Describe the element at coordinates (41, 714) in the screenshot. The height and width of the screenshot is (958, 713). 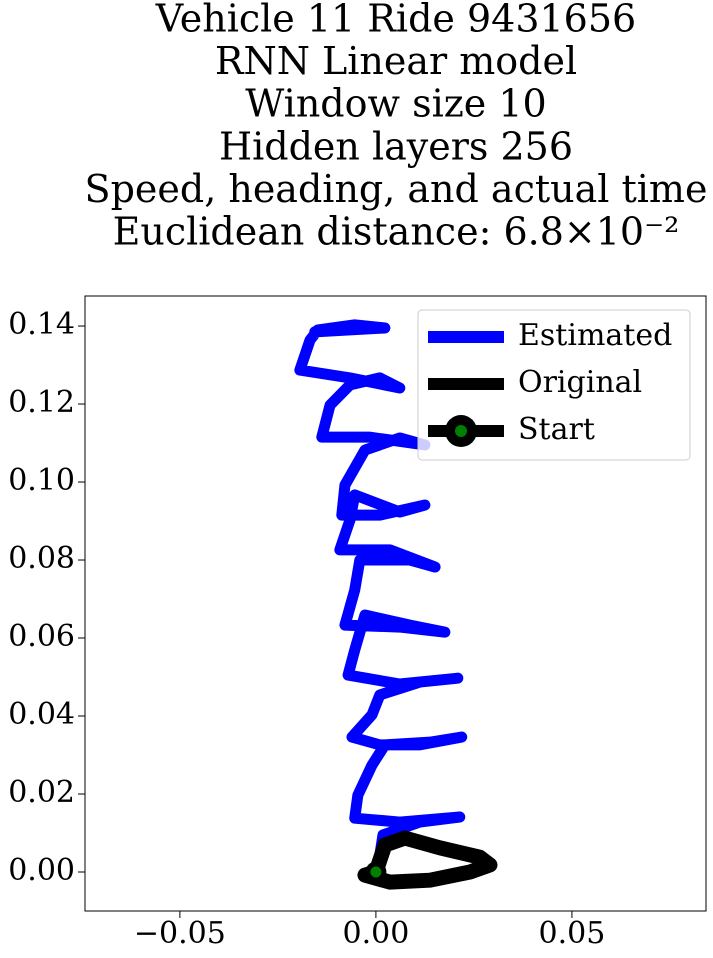
I see `y-tick-label: 0.04` at that location.